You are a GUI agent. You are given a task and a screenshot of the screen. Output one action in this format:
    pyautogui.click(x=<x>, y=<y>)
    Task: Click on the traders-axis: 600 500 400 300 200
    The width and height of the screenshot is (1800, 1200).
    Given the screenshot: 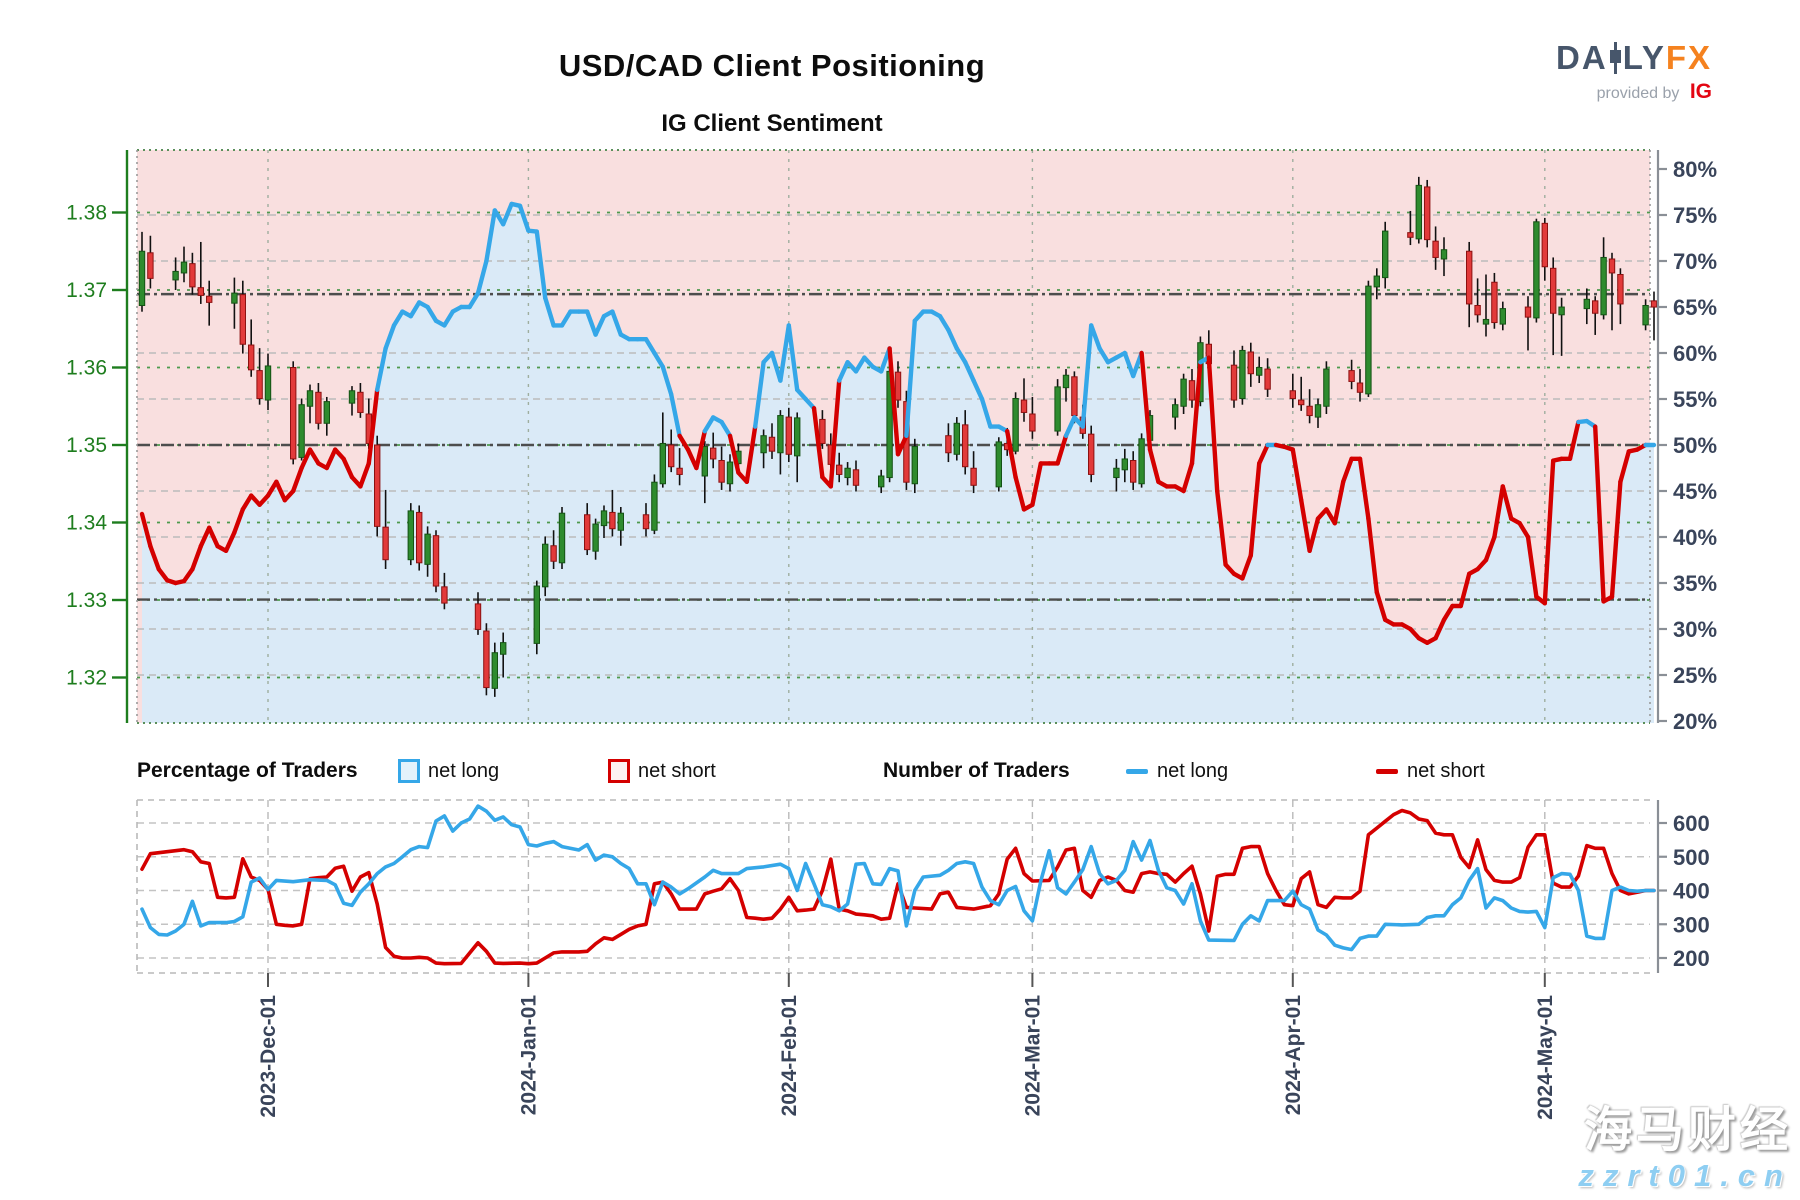 What is the action you would take?
    pyautogui.click(x=1683, y=886)
    